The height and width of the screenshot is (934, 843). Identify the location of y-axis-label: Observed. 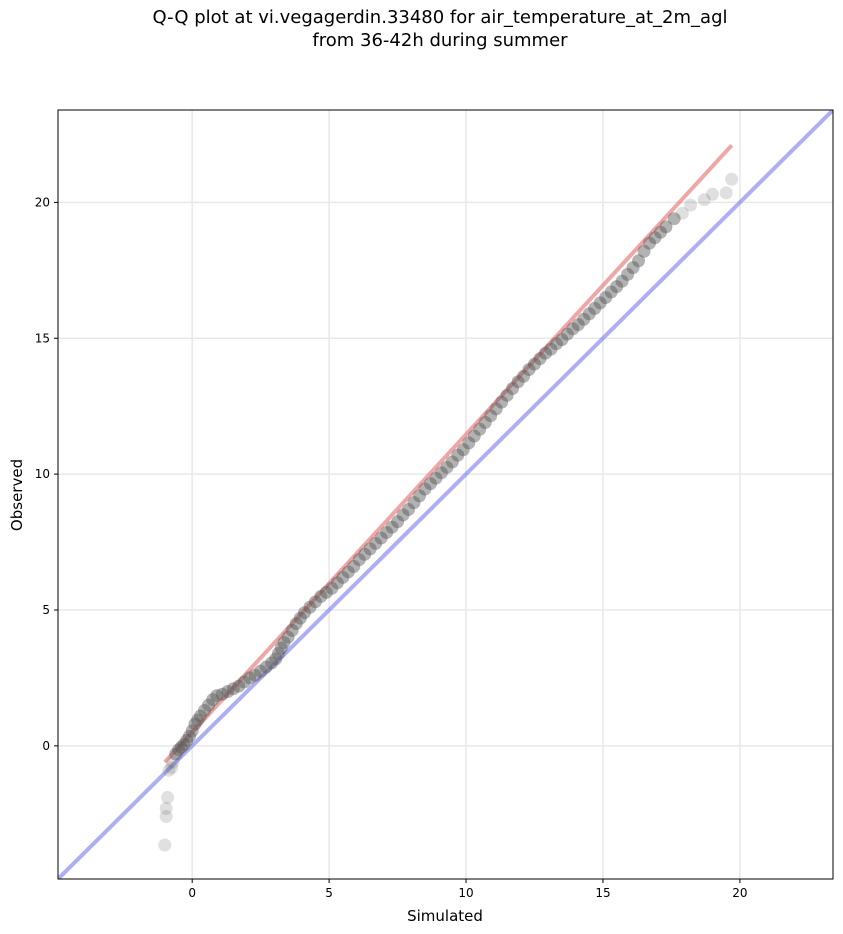
(17, 495).